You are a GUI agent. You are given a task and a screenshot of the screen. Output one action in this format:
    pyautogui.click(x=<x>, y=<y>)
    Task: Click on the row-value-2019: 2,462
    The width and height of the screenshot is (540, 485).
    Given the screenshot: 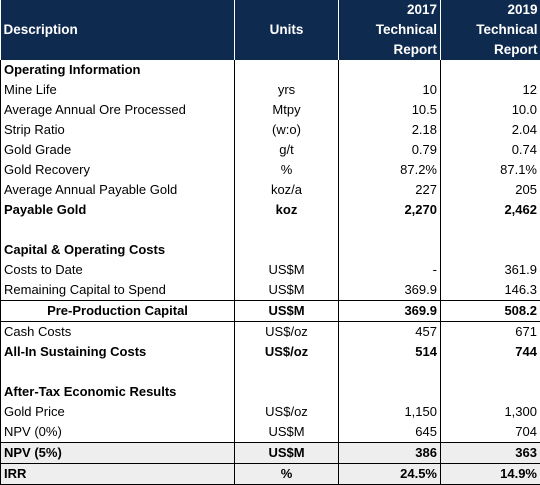 What is the action you would take?
    pyautogui.click(x=490, y=210)
    